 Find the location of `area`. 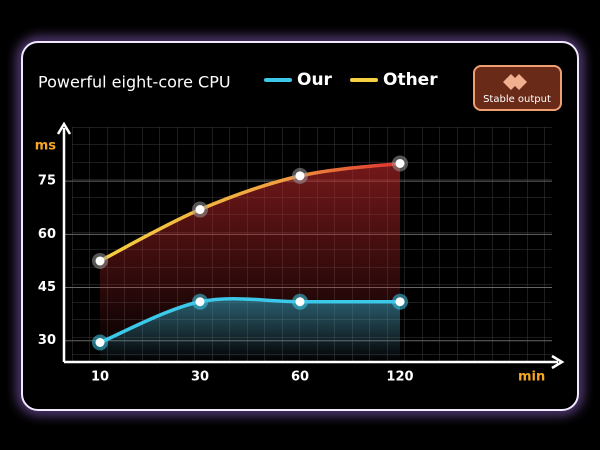

area is located at coordinates (250, 330).